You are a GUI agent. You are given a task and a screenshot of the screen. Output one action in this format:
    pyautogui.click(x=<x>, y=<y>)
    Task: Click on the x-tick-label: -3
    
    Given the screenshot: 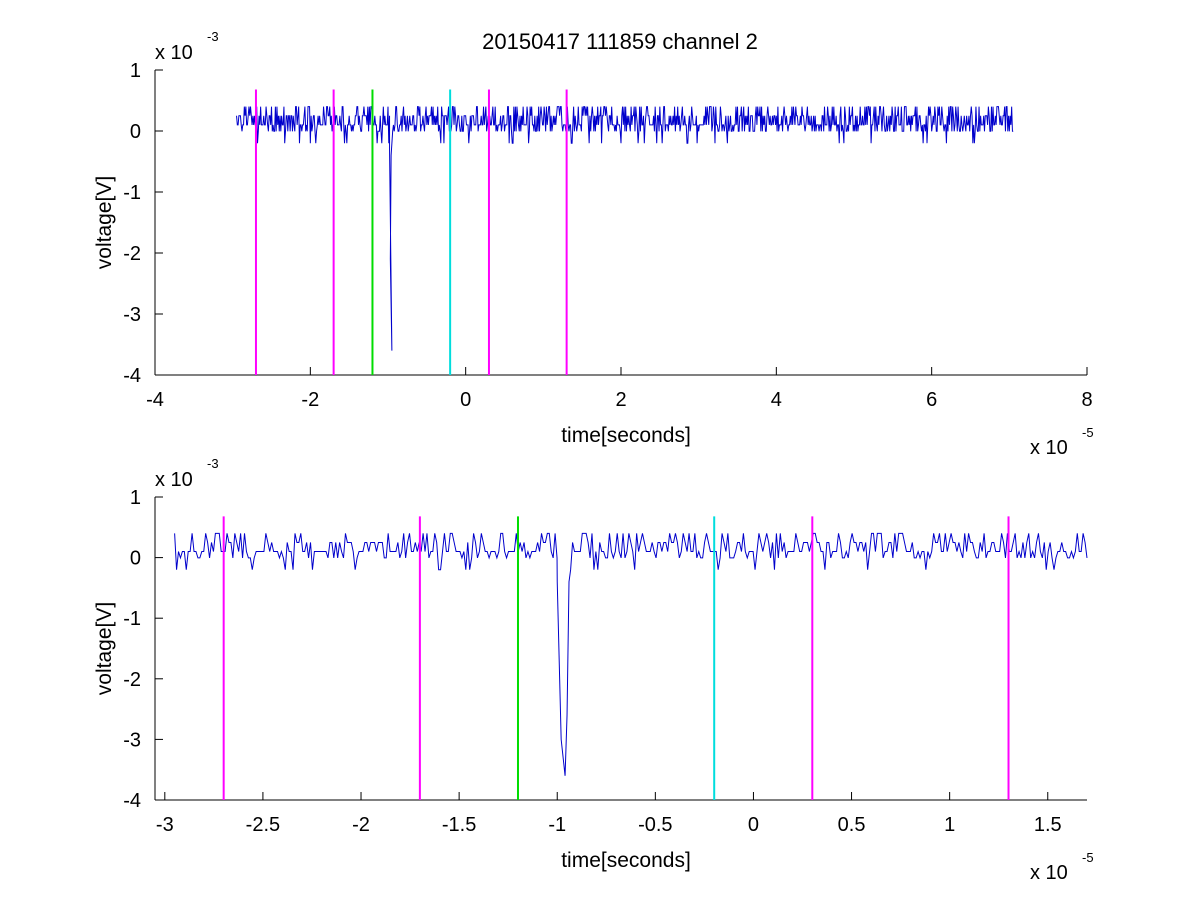 What is the action you would take?
    pyautogui.click(x=165, y=825)
    